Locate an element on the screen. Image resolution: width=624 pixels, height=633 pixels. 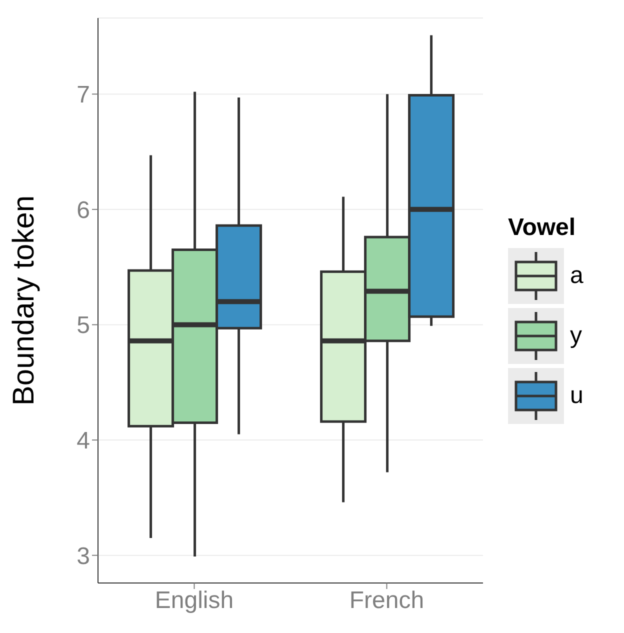
y-tick-label: 5 is located at coordinates (83, 326).